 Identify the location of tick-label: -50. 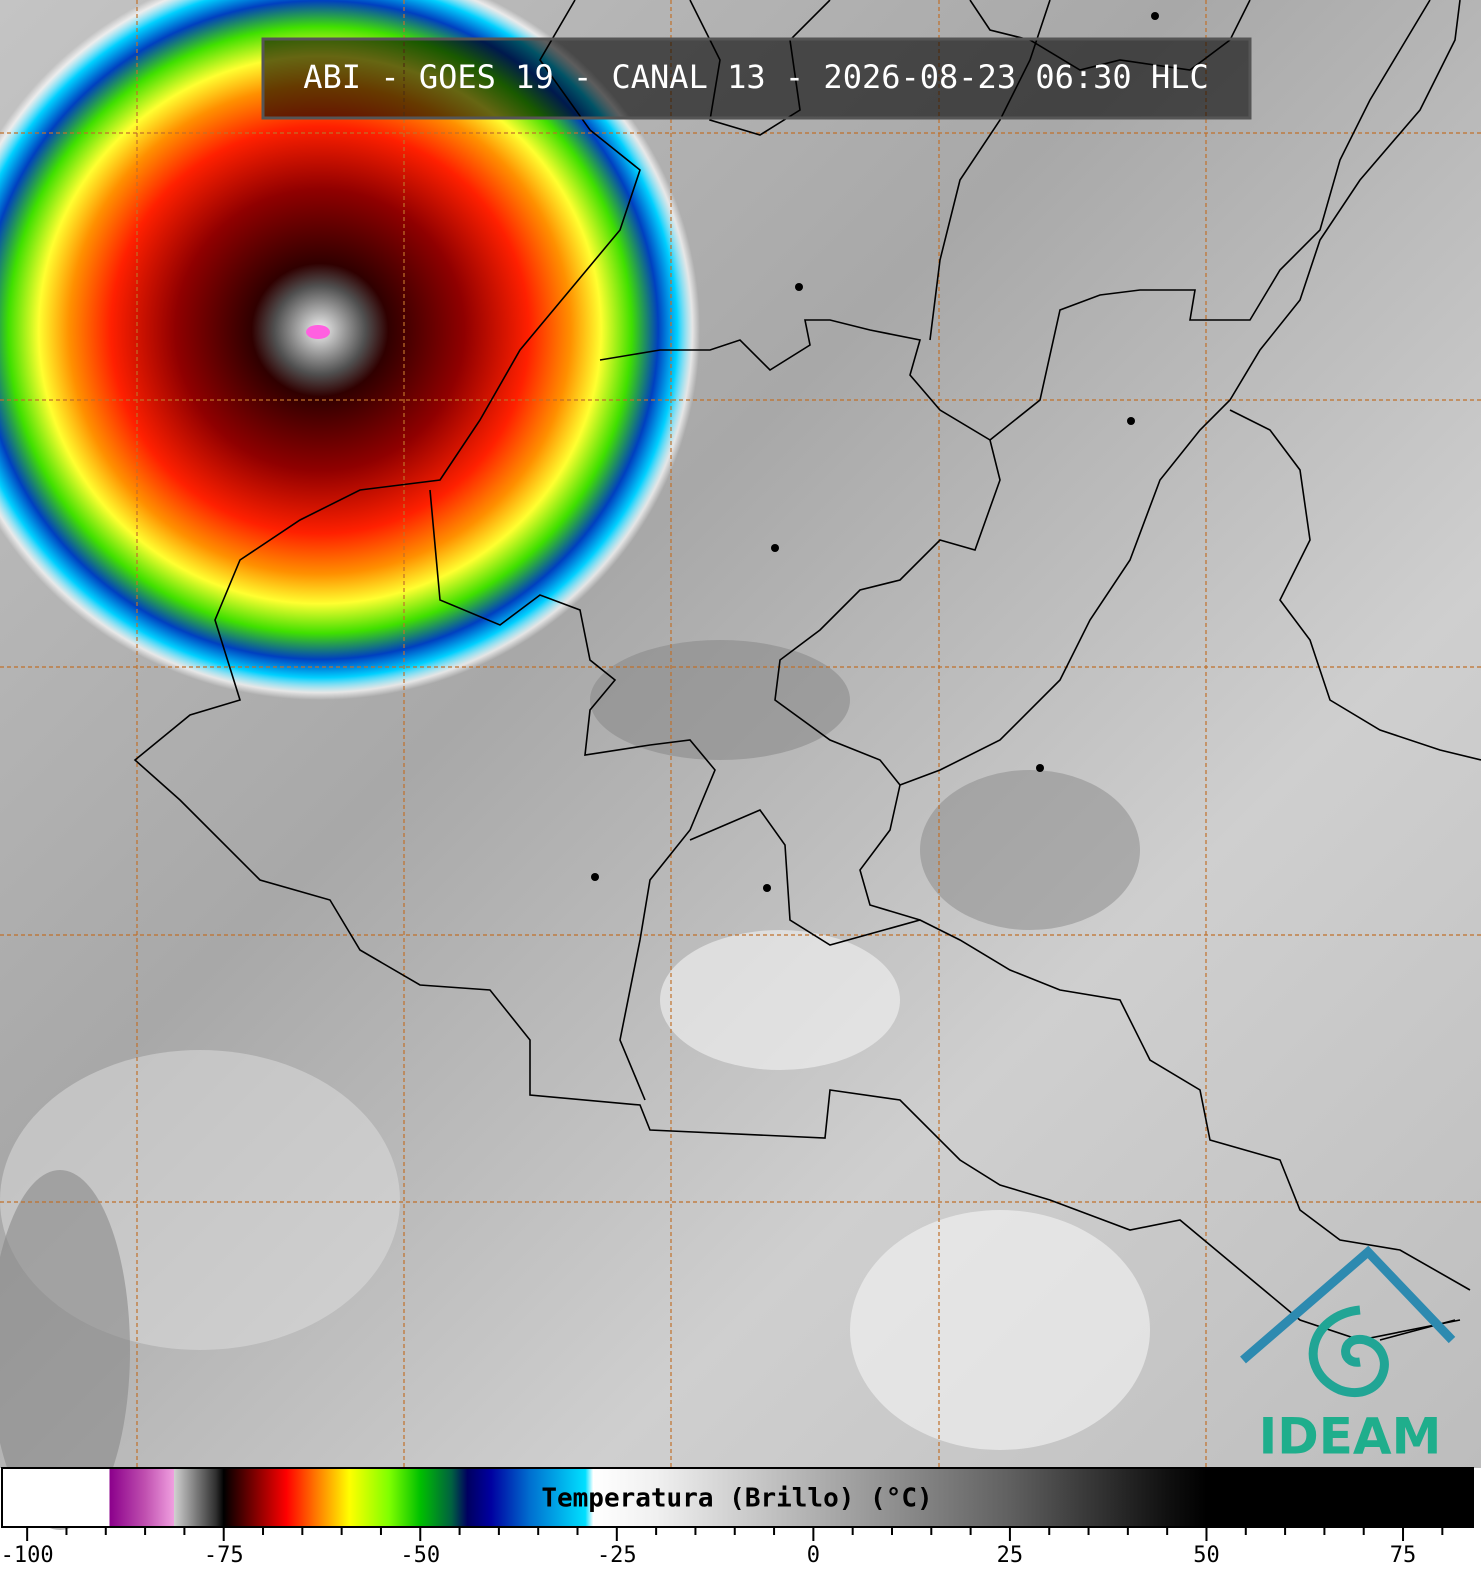
(420, 1555).